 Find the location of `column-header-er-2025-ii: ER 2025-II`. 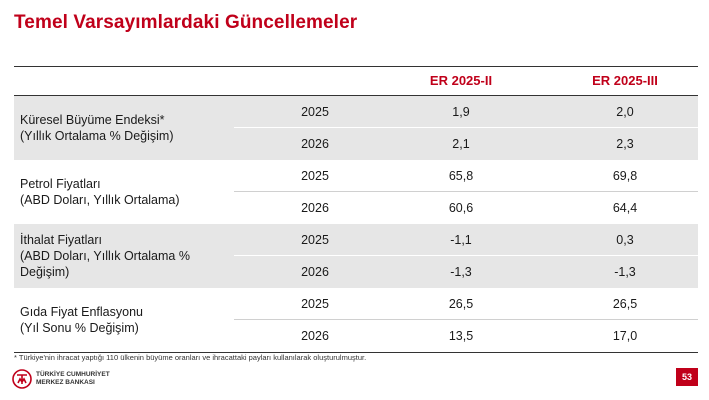

column-header-er-2025-ii: ER 2025-II is located at coordinates (461, 80).